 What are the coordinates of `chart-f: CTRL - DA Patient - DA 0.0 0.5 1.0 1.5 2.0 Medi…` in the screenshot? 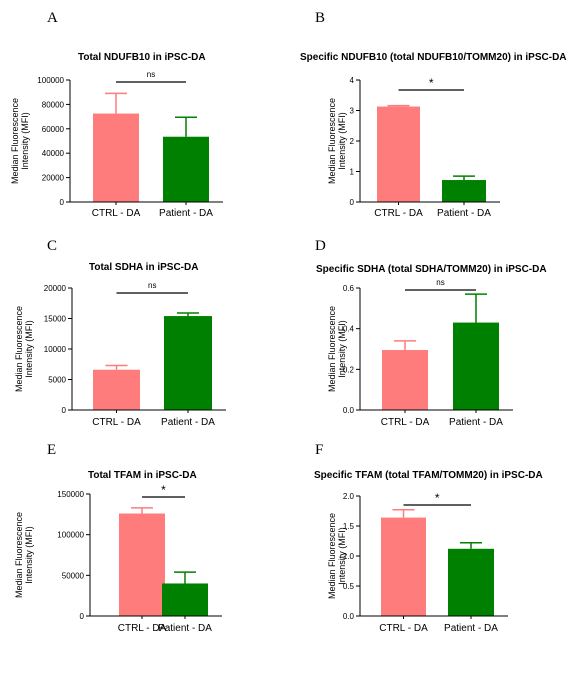 It's located at (417, 562).